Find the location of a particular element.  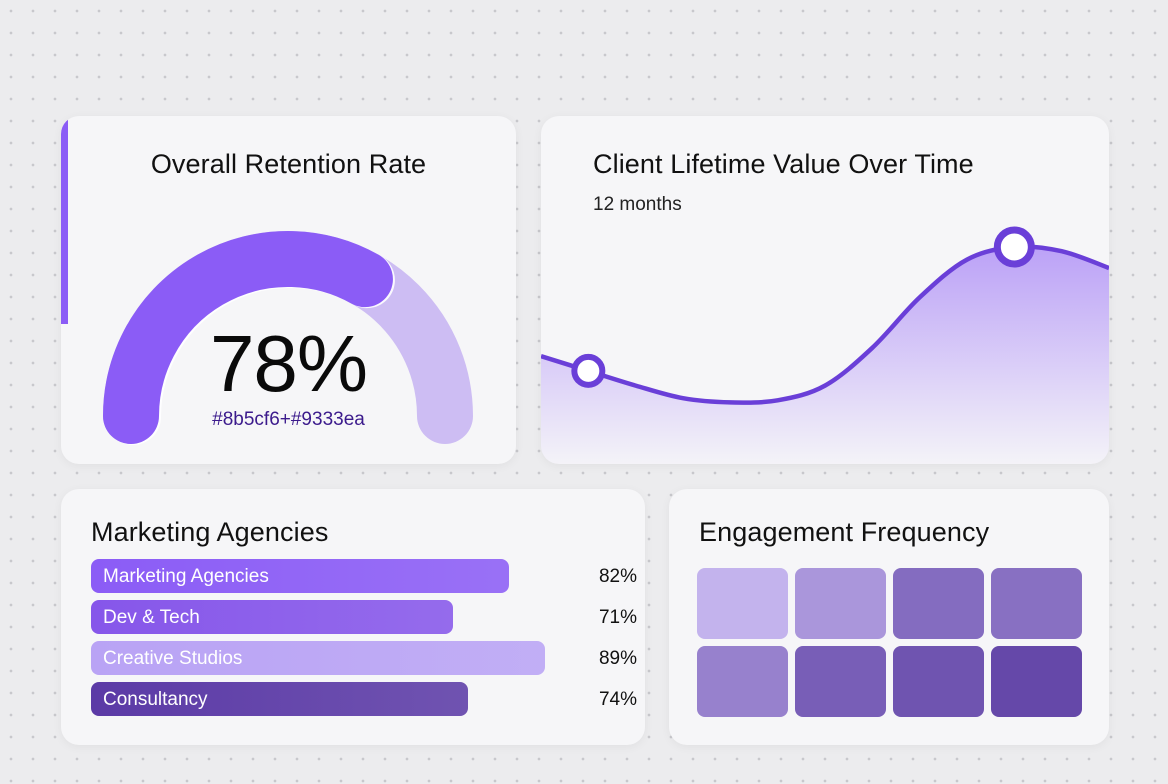

bar-fill: Creative Studios is located at coordinates (318, 658).